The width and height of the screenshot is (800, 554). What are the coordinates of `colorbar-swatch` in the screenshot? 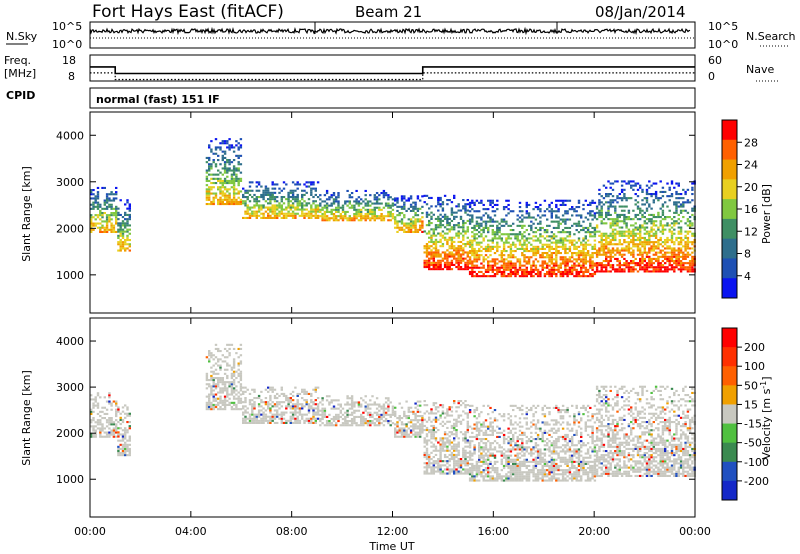 It's located at (729, 130).